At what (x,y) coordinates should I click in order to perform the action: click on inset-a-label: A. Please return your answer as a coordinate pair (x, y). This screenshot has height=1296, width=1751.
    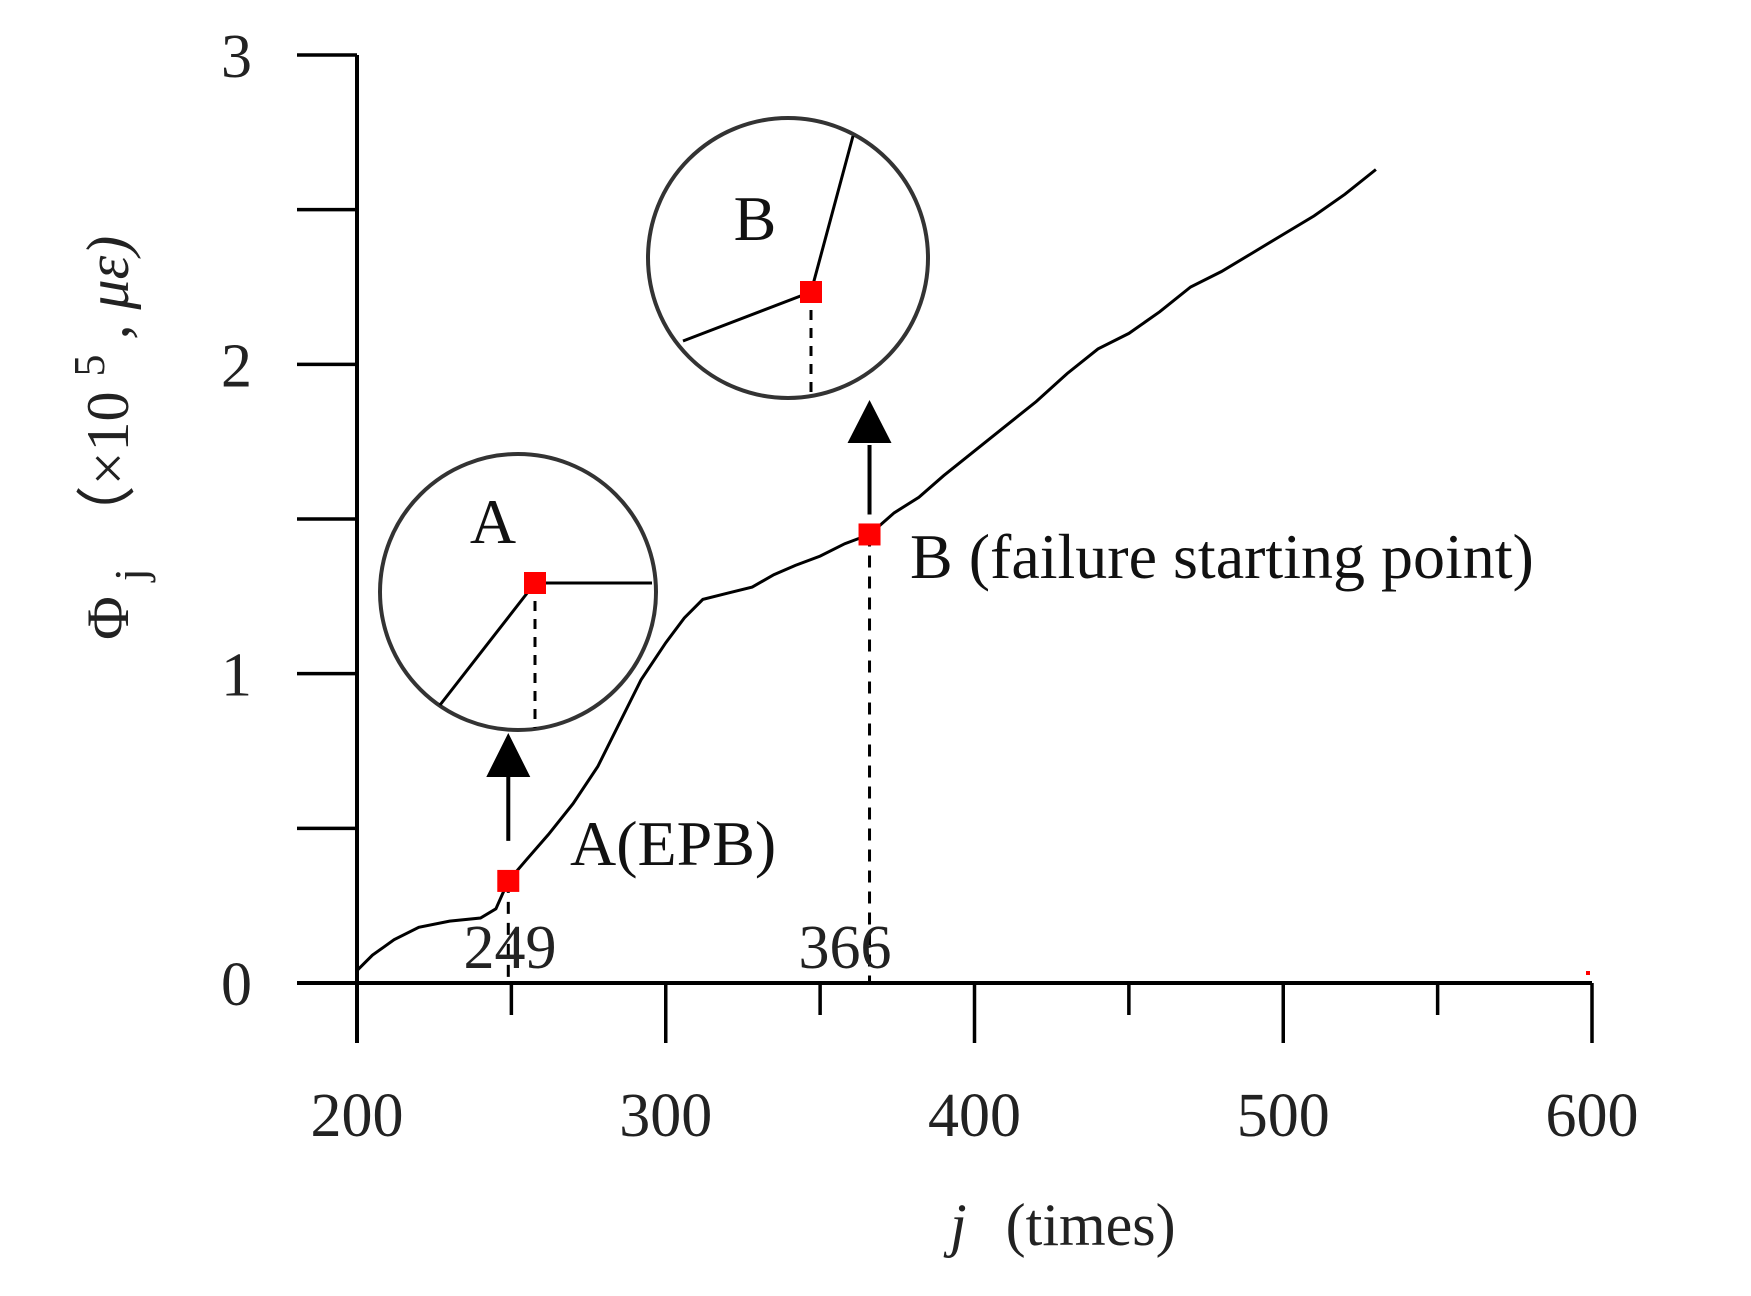
    Looking at the image, I should click on (493, 521).